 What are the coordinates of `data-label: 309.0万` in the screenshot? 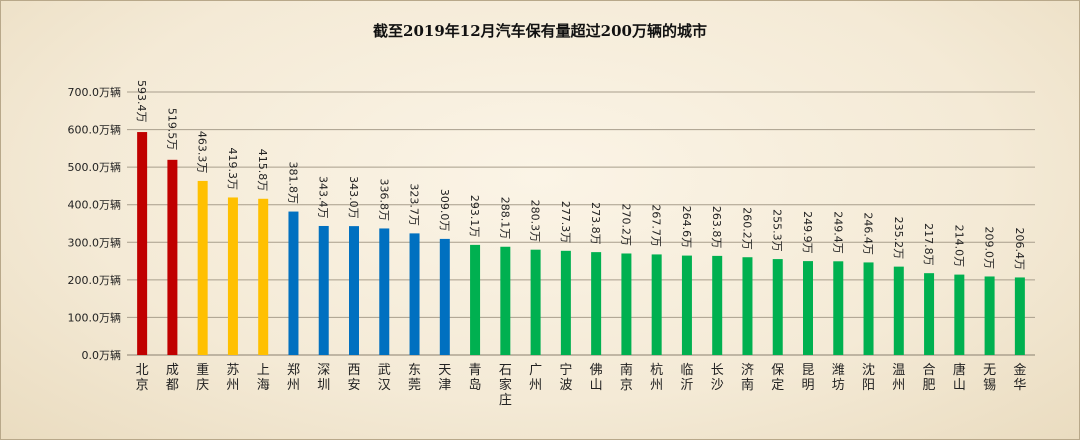 It's located at (444, 210).